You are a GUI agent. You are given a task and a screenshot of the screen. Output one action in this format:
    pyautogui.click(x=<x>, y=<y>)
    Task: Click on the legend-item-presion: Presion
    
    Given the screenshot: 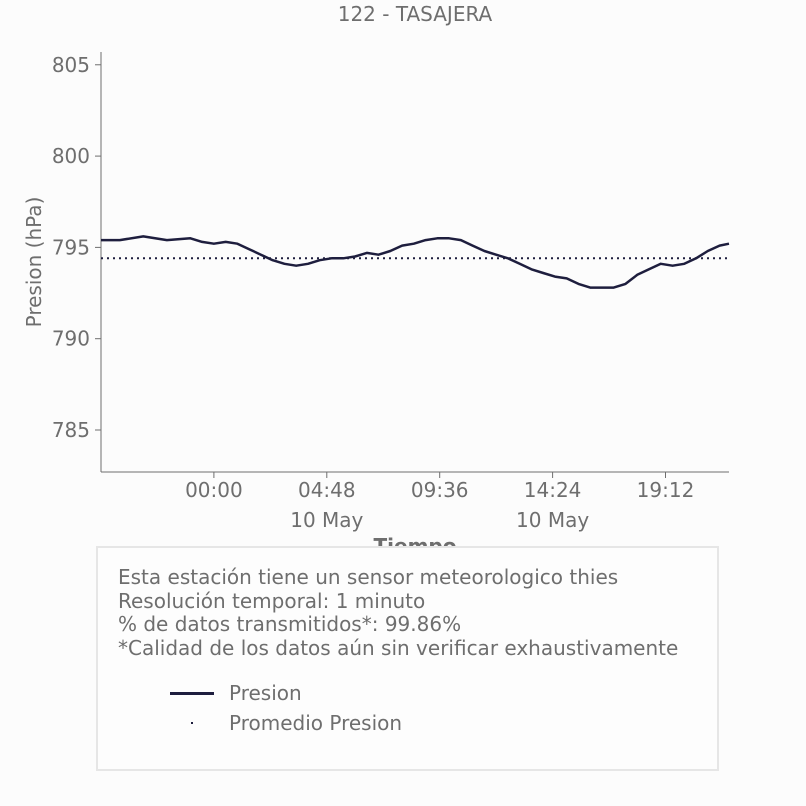 What is the action you would take?
    pyautogui.click(x=236, y=693)
    